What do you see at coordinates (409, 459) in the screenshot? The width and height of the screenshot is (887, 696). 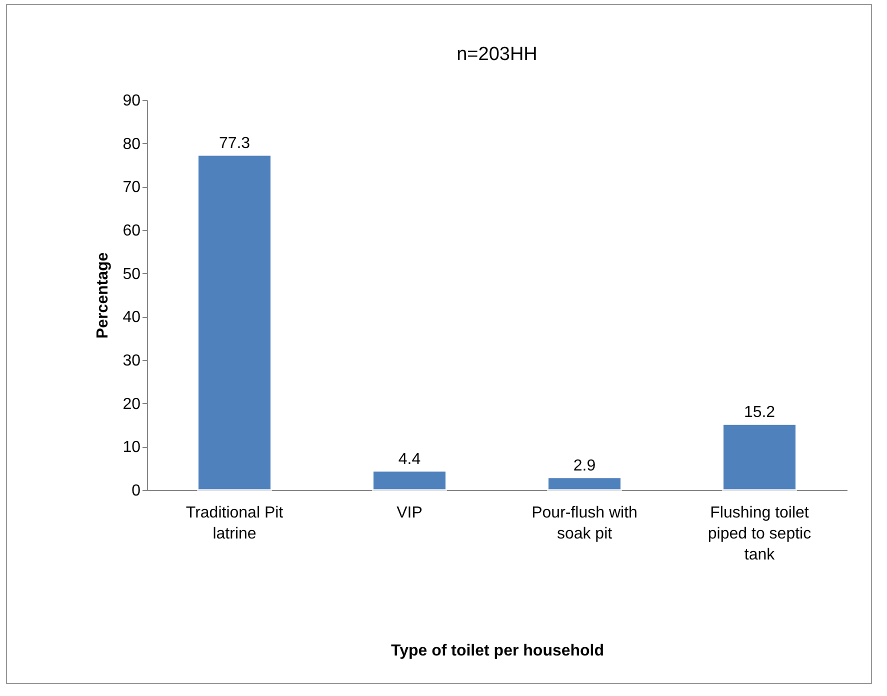 I see `data-label: 4.4` at bounding box center [409, 459].